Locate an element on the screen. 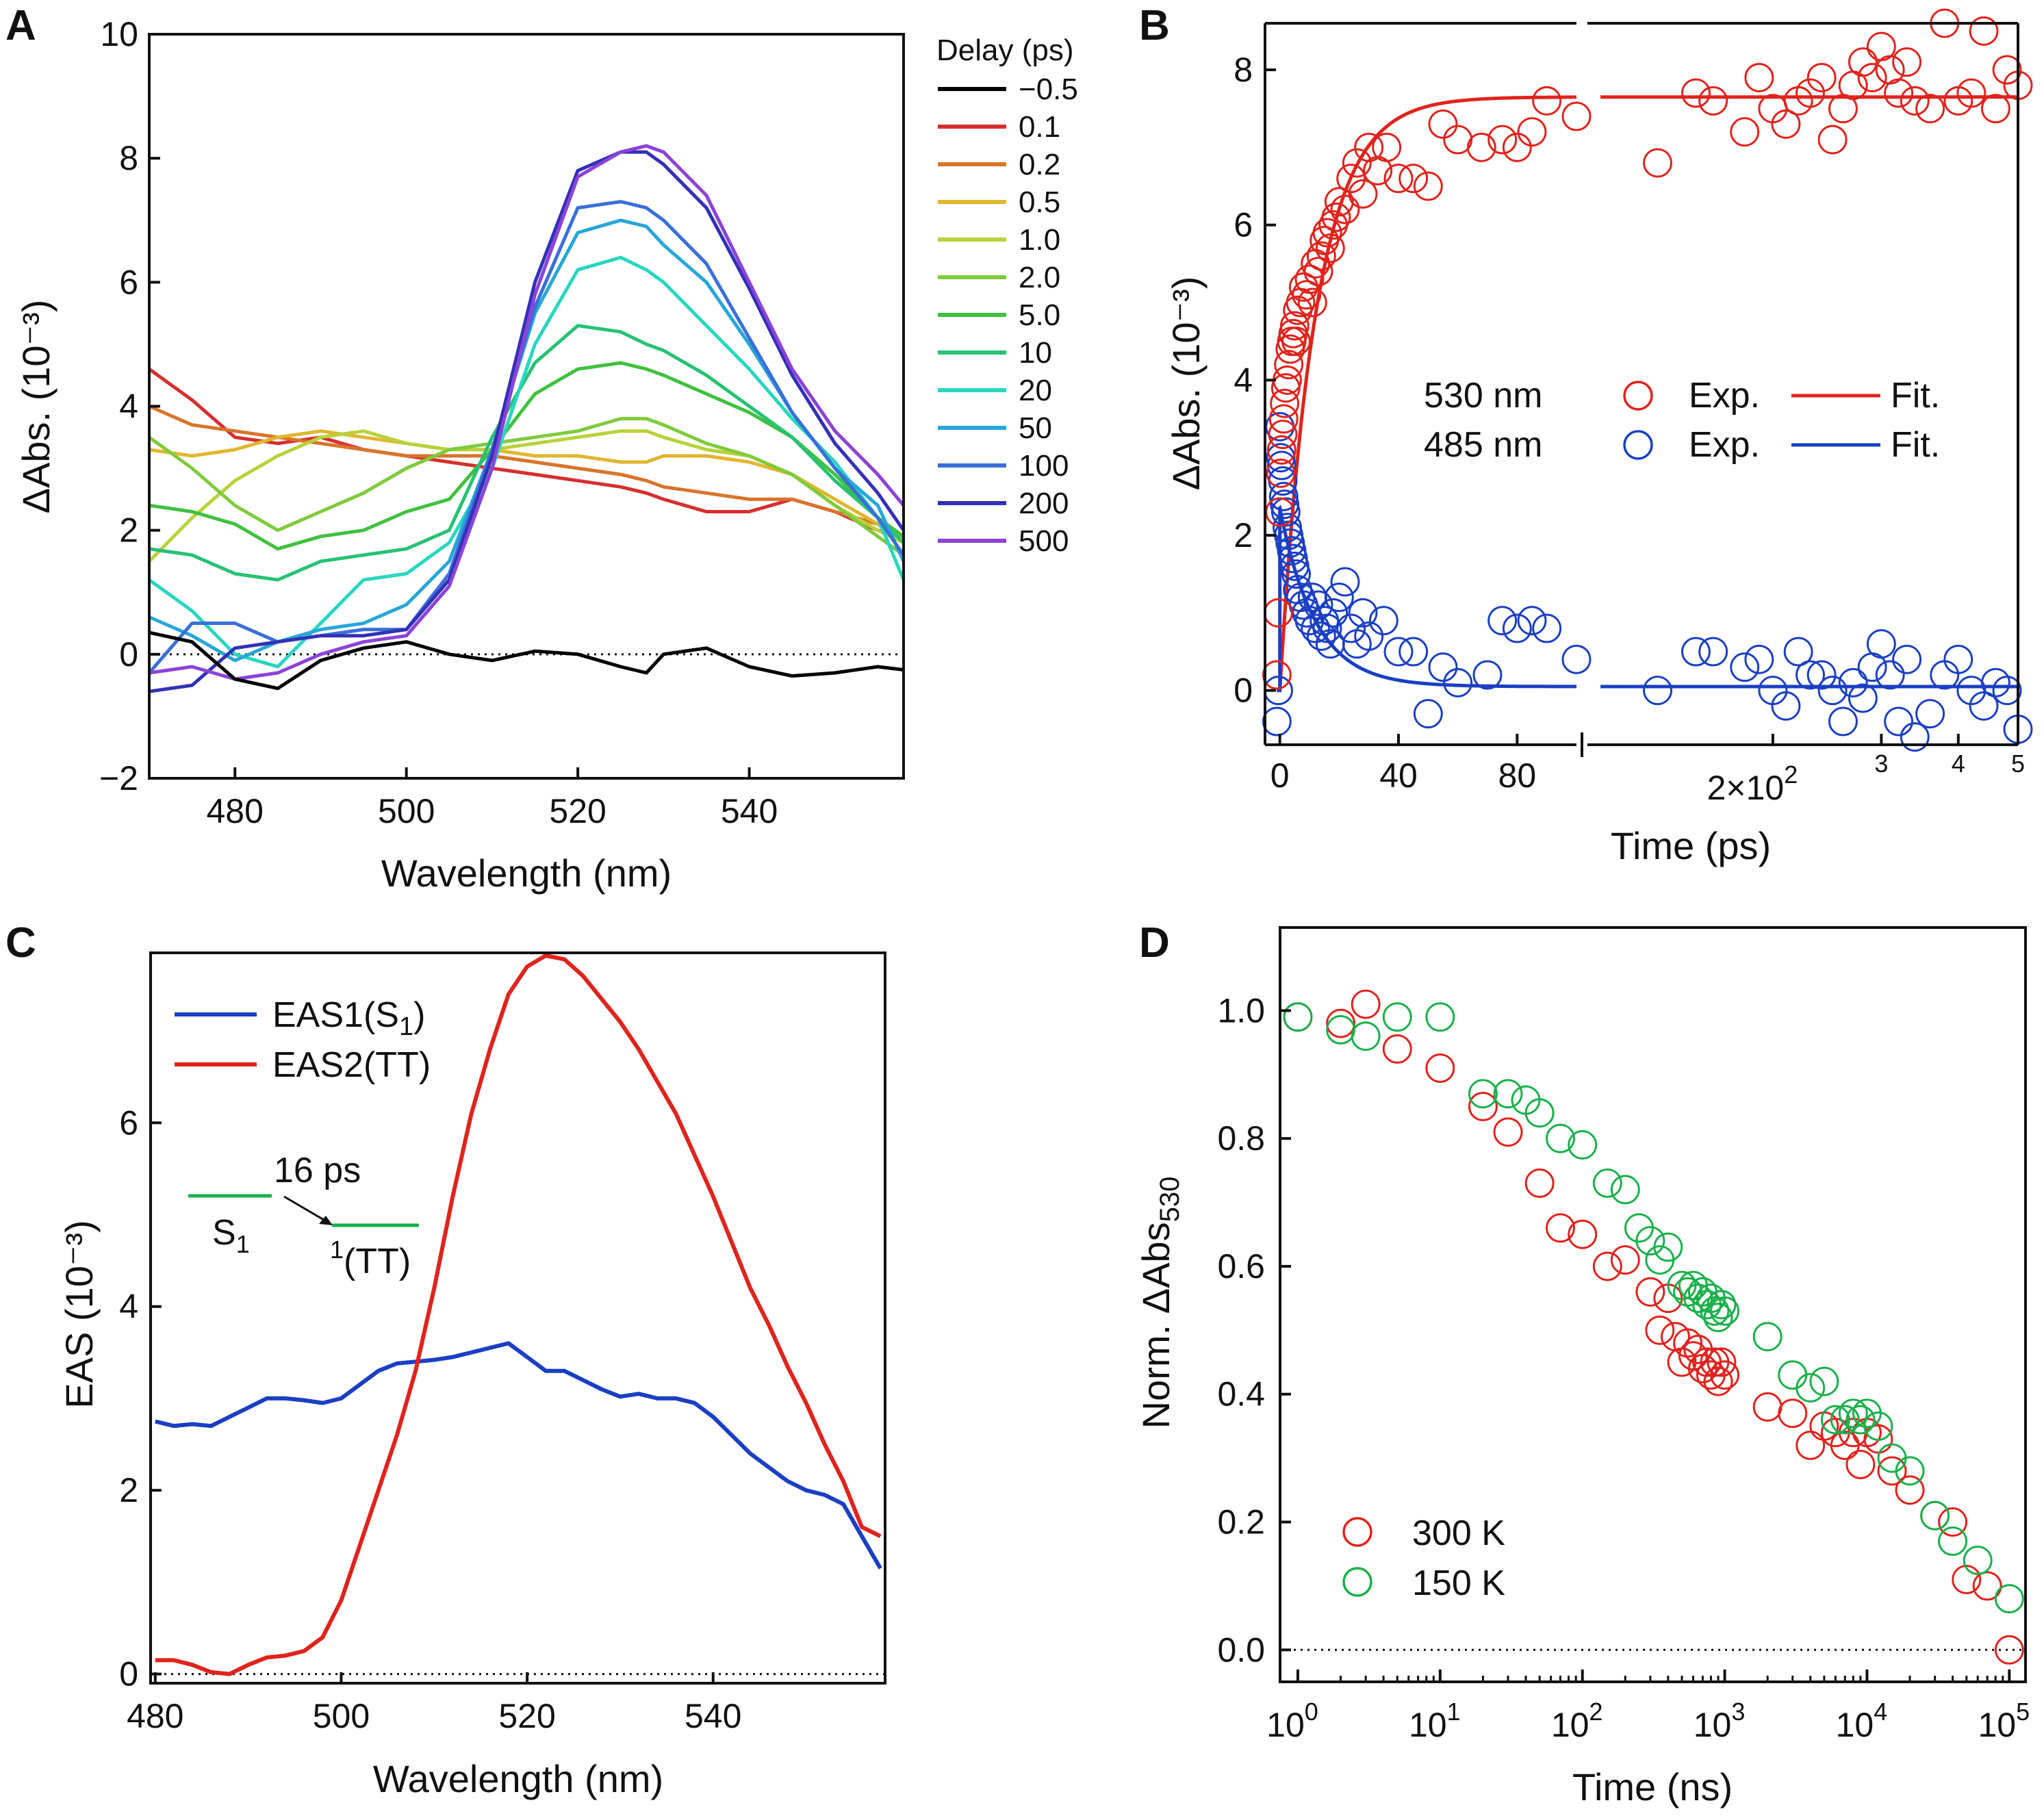 The width and height of the screenshot is (2044, 1816). tt-sup: 1 is located at coordinates (337, 1250).